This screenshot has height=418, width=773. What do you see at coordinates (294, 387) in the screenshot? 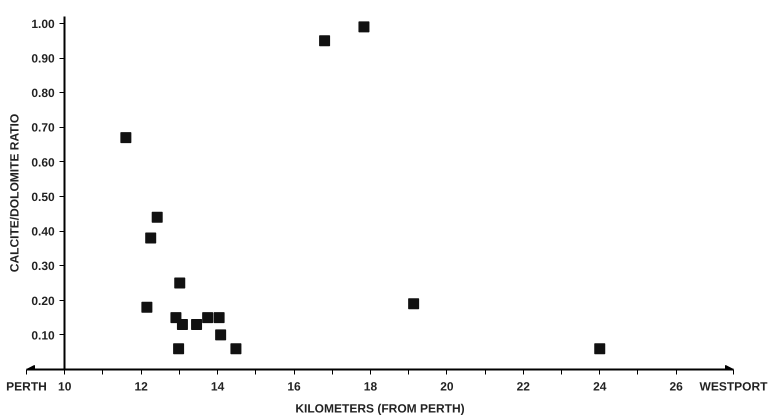
I see `x-tick-label: 16` at bounding box center [294, 387].